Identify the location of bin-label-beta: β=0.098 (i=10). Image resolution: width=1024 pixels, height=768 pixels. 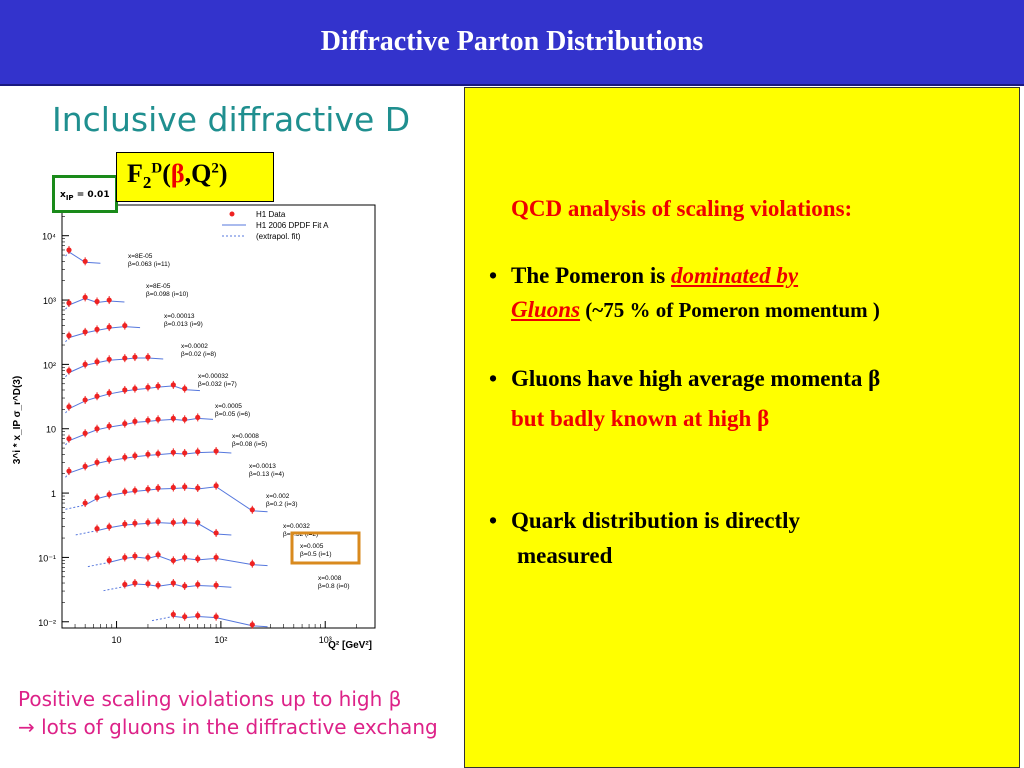
(167, 294).